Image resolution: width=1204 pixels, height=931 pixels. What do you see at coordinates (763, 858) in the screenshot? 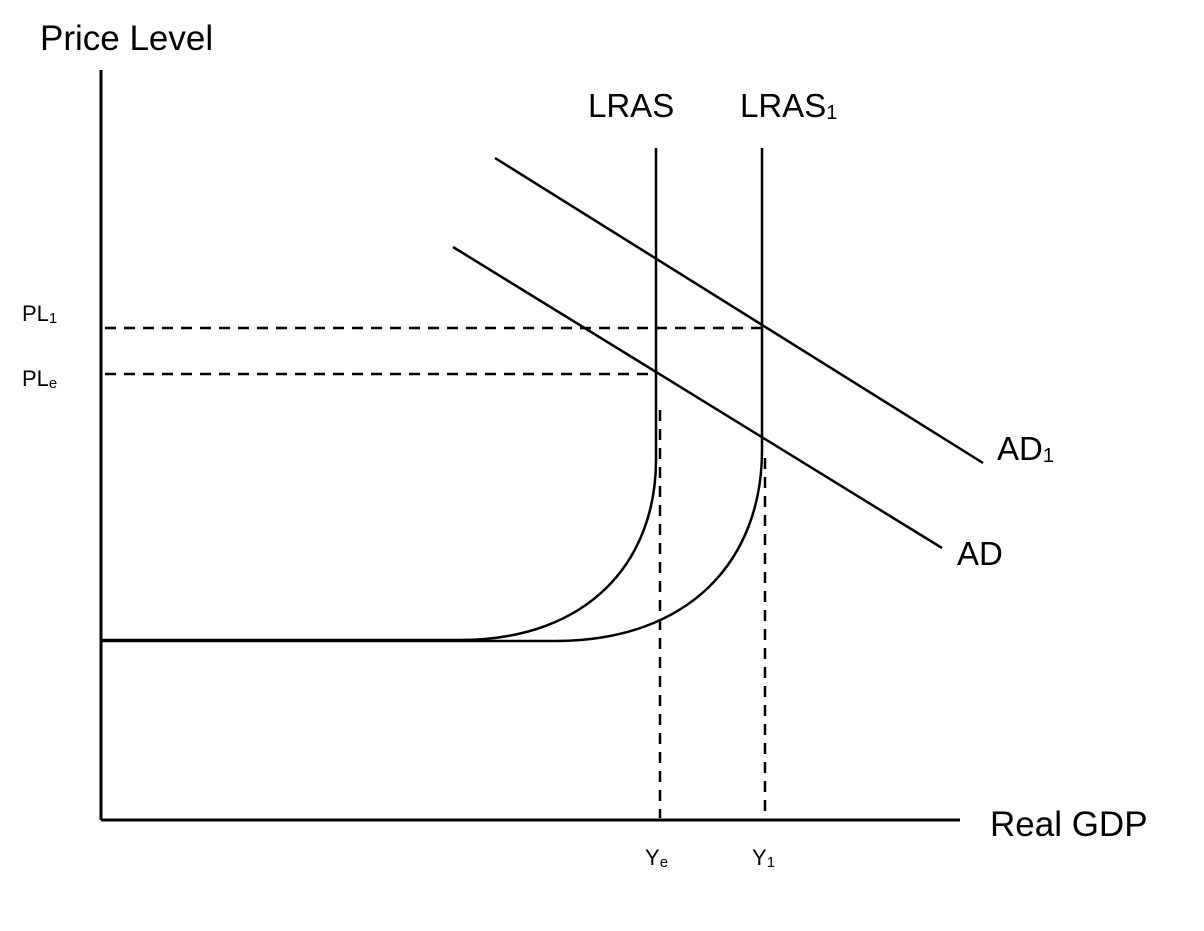
I see `y1-label: Y1` at bounding box center [763, 858].